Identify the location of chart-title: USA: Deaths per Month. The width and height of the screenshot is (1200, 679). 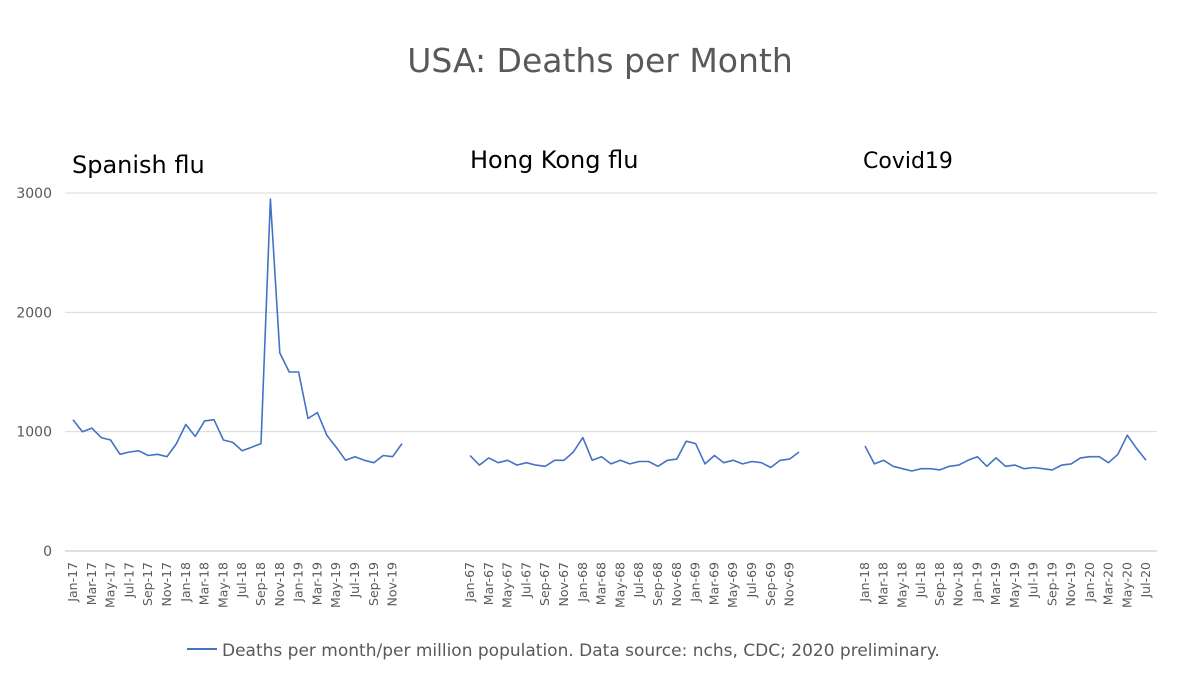
(600, 60).